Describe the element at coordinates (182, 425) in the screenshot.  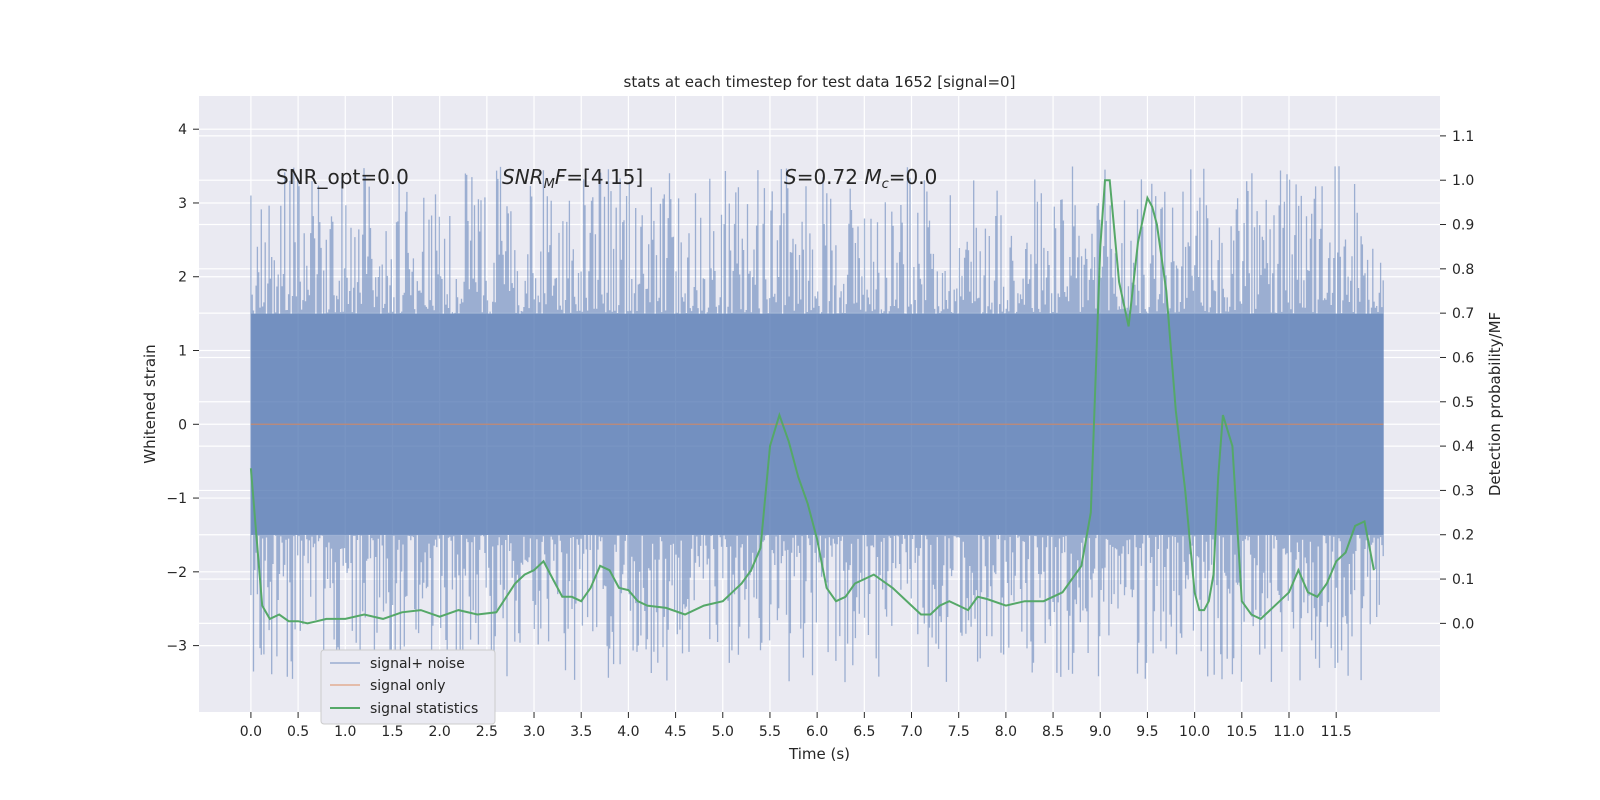
I see `y-tick-label: 0` at that location.